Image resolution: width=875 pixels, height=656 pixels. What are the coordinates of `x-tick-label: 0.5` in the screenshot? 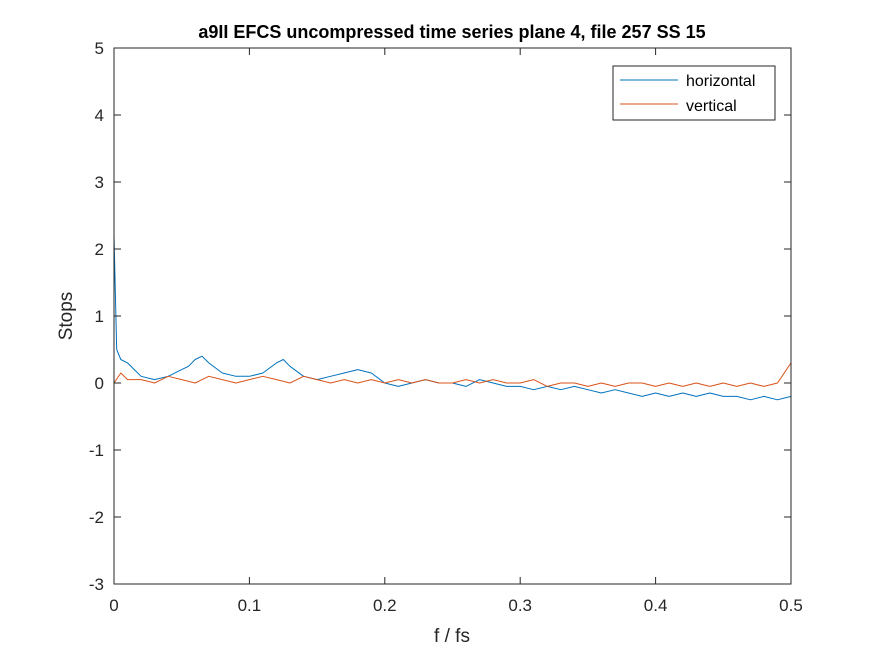 It's located at (791, 605).